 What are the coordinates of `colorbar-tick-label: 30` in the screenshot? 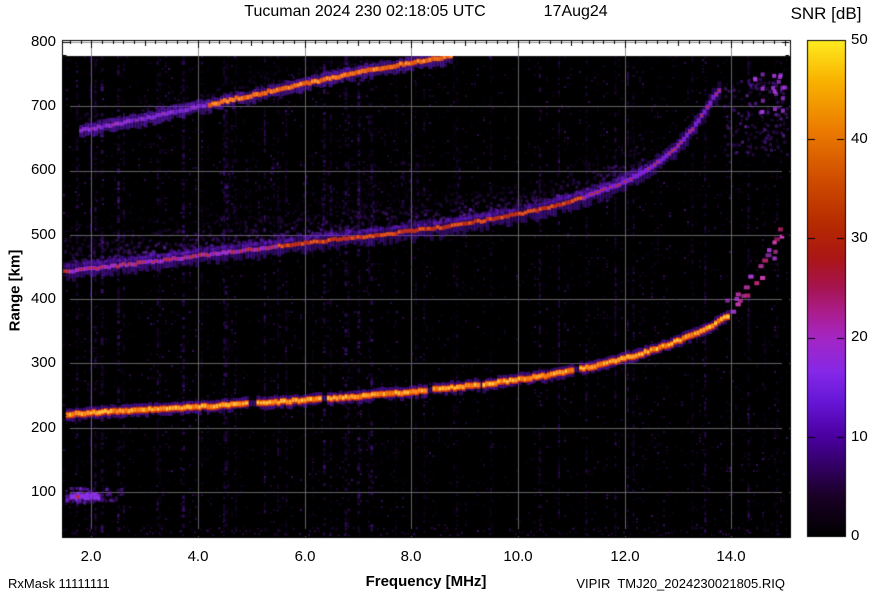 It's located at (859, 237).